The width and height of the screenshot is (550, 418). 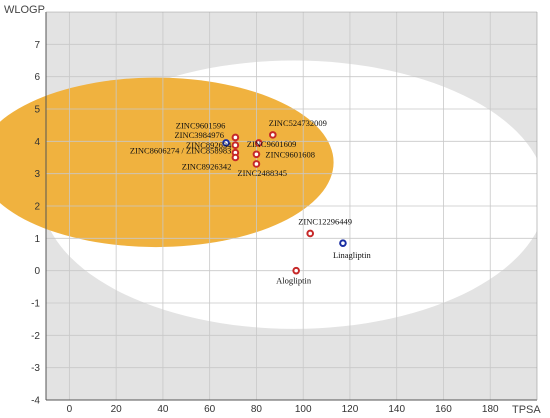 I want to click on point-label: ZINC12296449, so click(x=325, y=221).